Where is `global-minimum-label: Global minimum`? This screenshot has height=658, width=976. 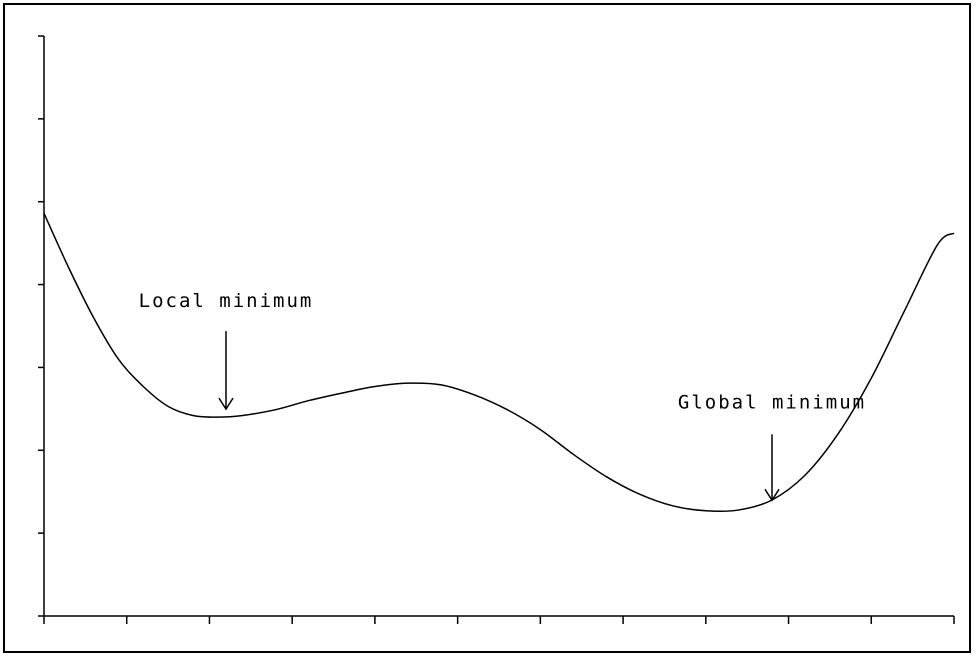
global-minimum-label: Global minimum is located at coordinates (772, 402).